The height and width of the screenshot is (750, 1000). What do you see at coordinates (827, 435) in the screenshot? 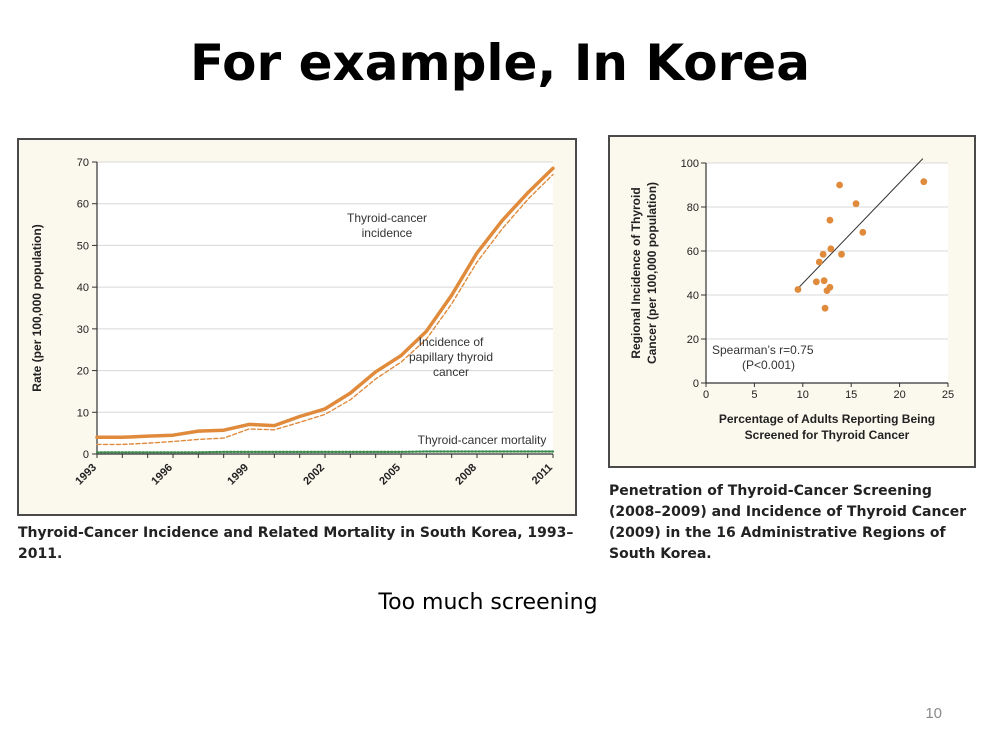
I see `x-axis-label: Screened for Thyroid Cancer` at bounding box center [827, 435].